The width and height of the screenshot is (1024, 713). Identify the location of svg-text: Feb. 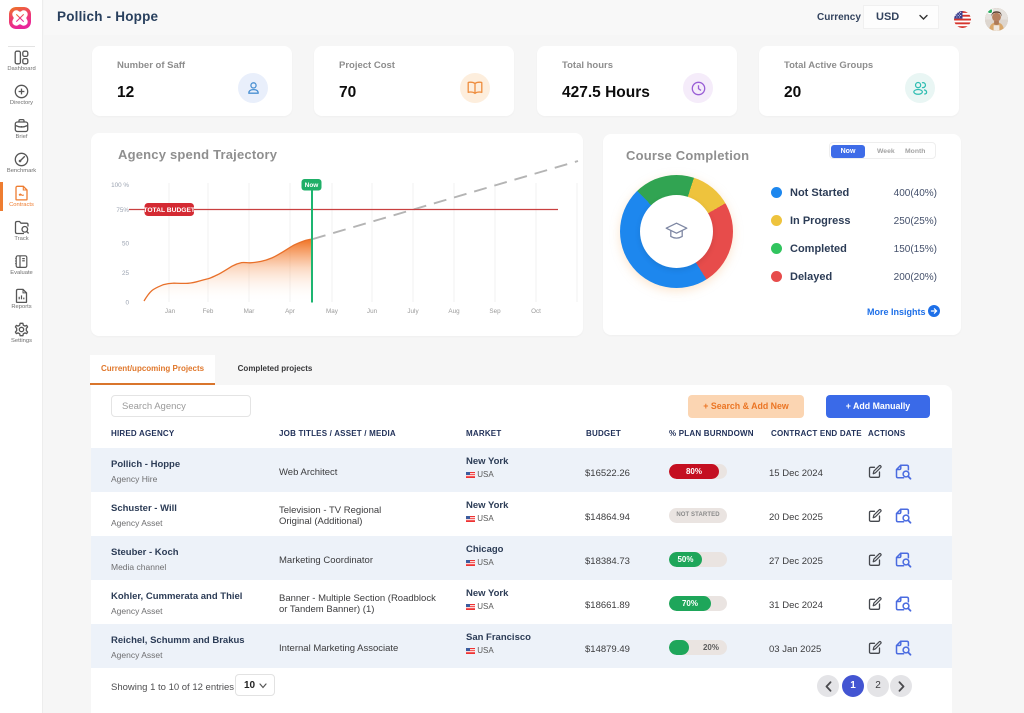
(208, 311).